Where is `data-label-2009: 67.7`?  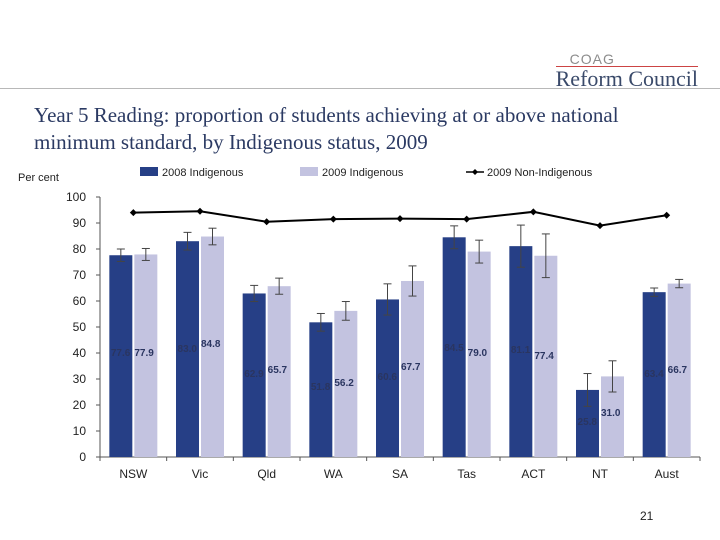
data-label-2009: 67.7 is located at coordinates (411, 367).